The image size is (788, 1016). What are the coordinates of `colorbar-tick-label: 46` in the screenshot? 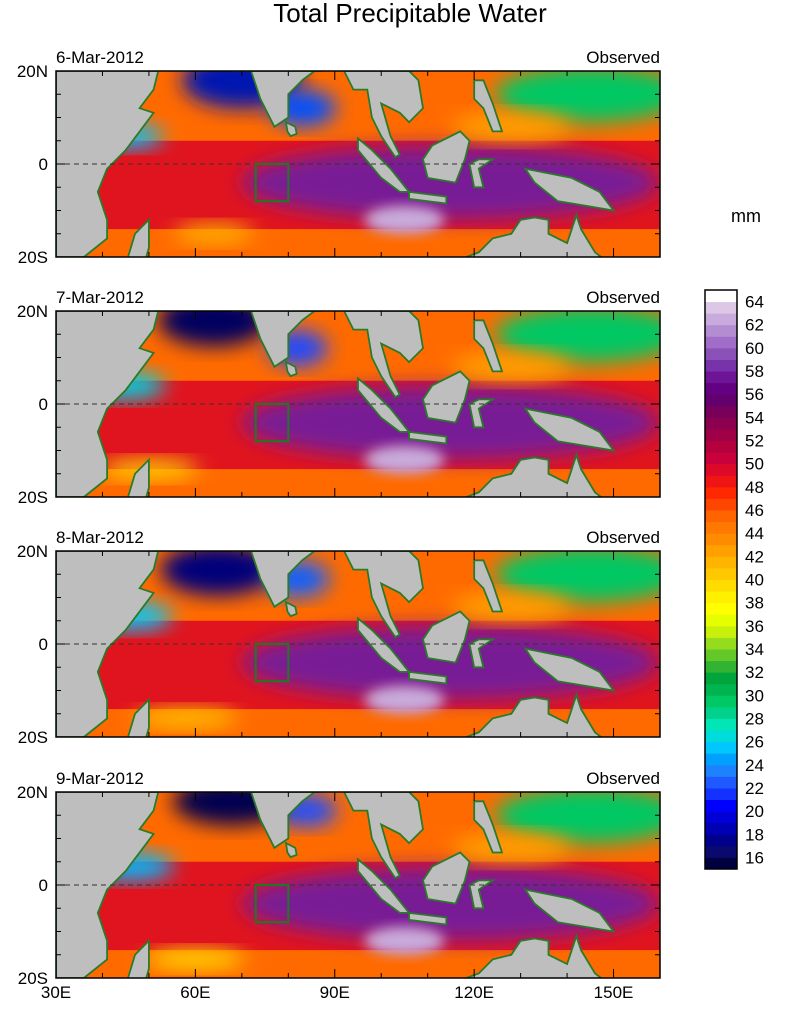 It's located at (754, 510).